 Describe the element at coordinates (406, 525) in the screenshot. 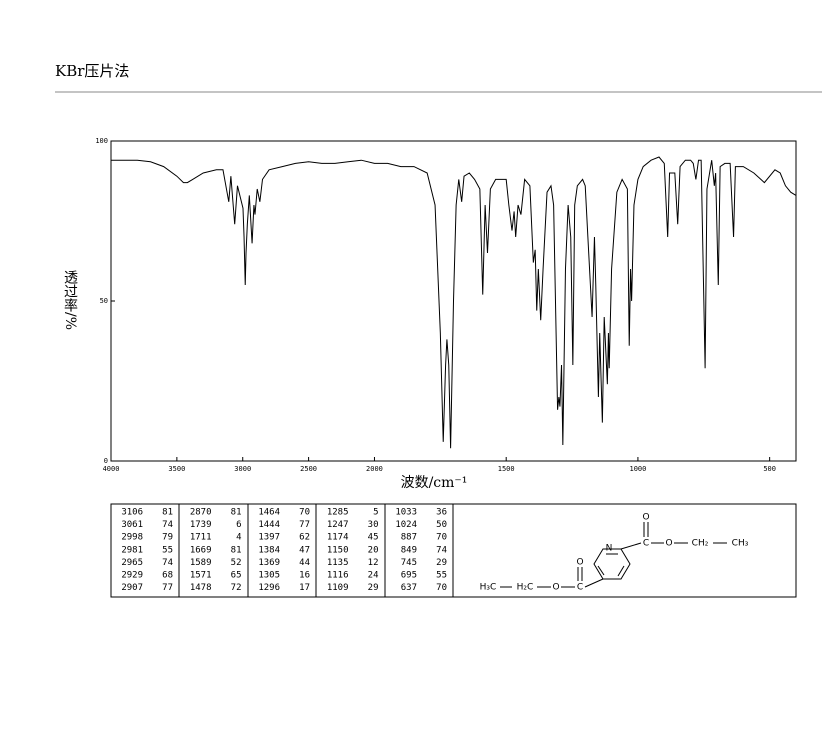

I see `table-wavenumber: 1024` at that location.